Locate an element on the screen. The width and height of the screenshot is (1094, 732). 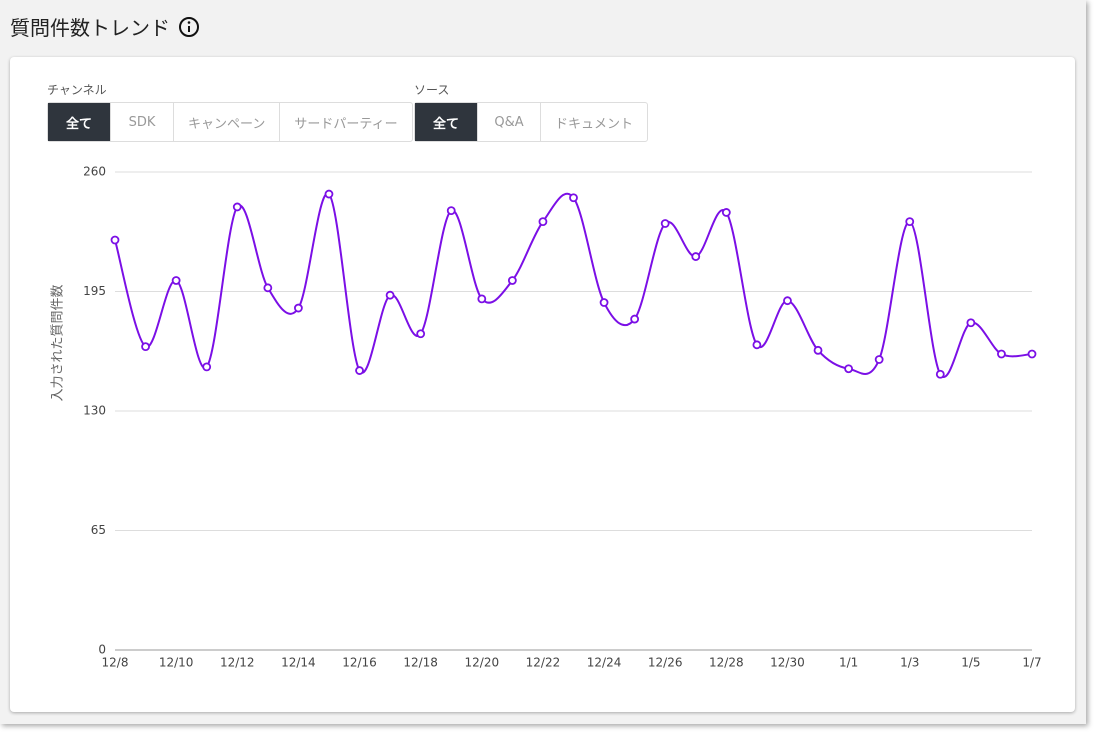
y-tick-label: 260 is located at coordinates (94, 172).